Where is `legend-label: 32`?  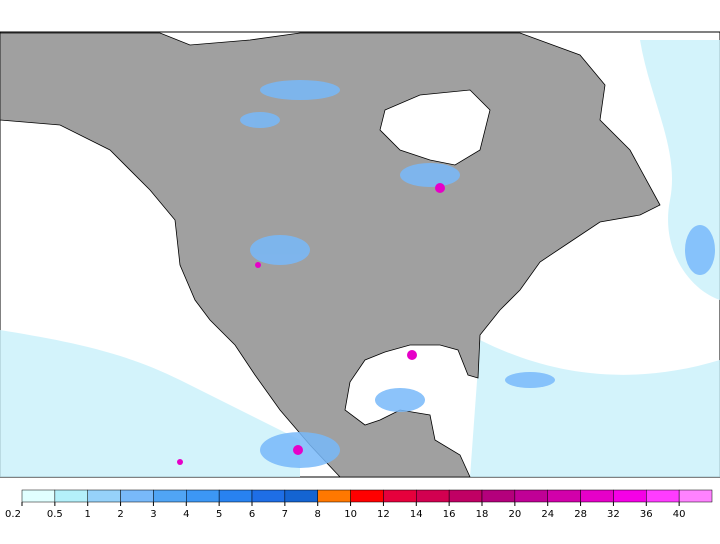 legend-label: 32 is located at coordinates (613, 514).